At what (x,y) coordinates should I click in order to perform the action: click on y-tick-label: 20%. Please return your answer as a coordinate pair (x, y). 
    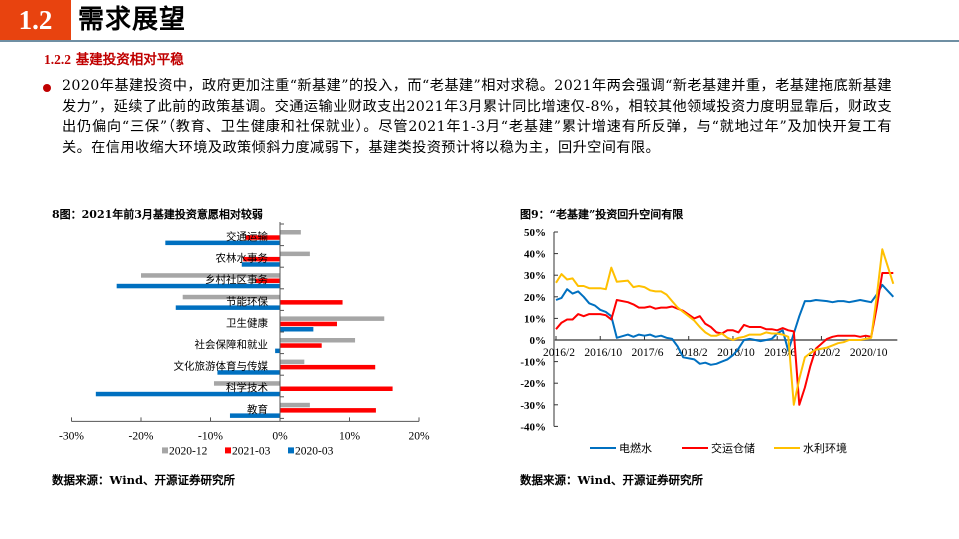
    Looking at the image, I should click on (535, 298).